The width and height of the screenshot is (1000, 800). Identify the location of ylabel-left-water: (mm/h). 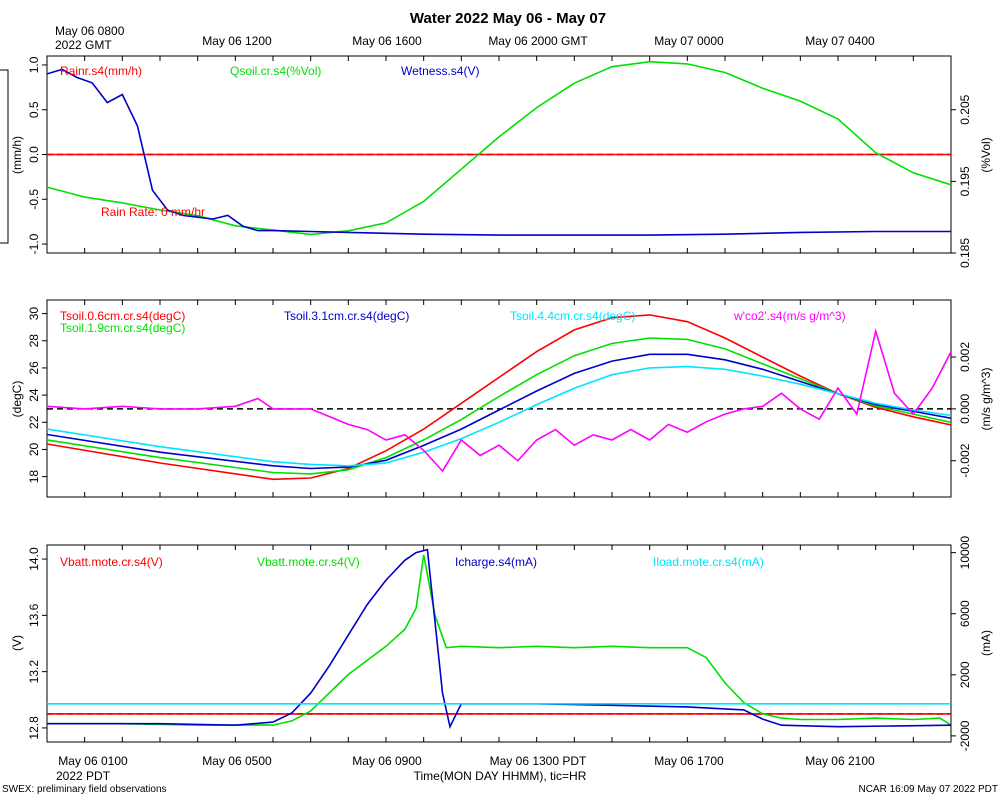
(17, 155).